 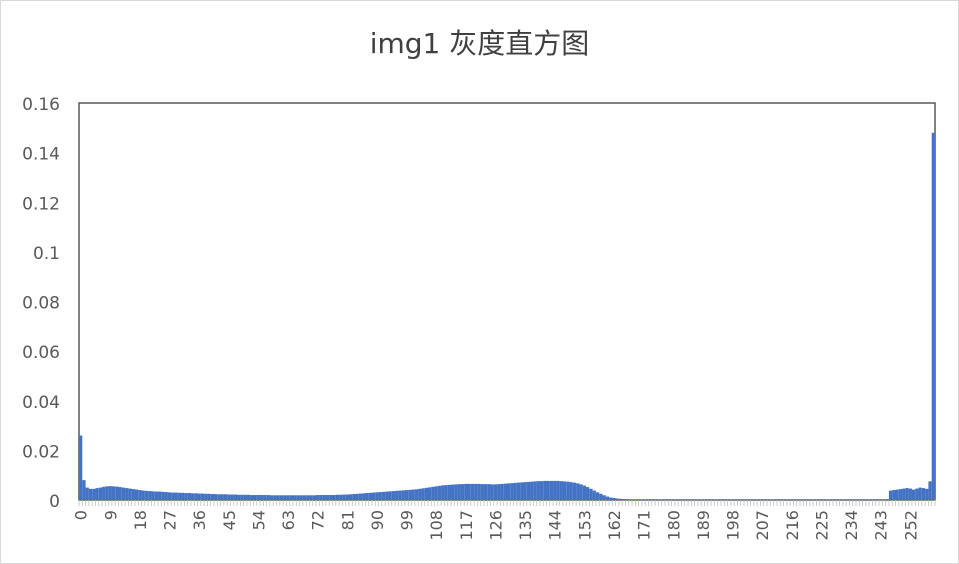 I want to click on x-tick-label: 171, so click(x=644, y=525).